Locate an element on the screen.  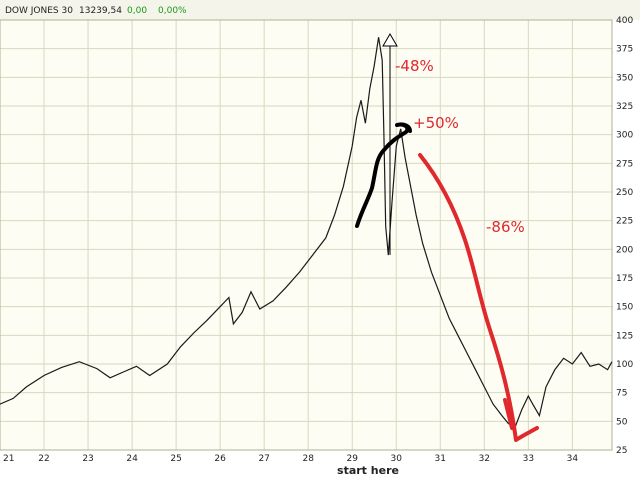
y-tick-label: 200 is located at coordinates (624, 250).